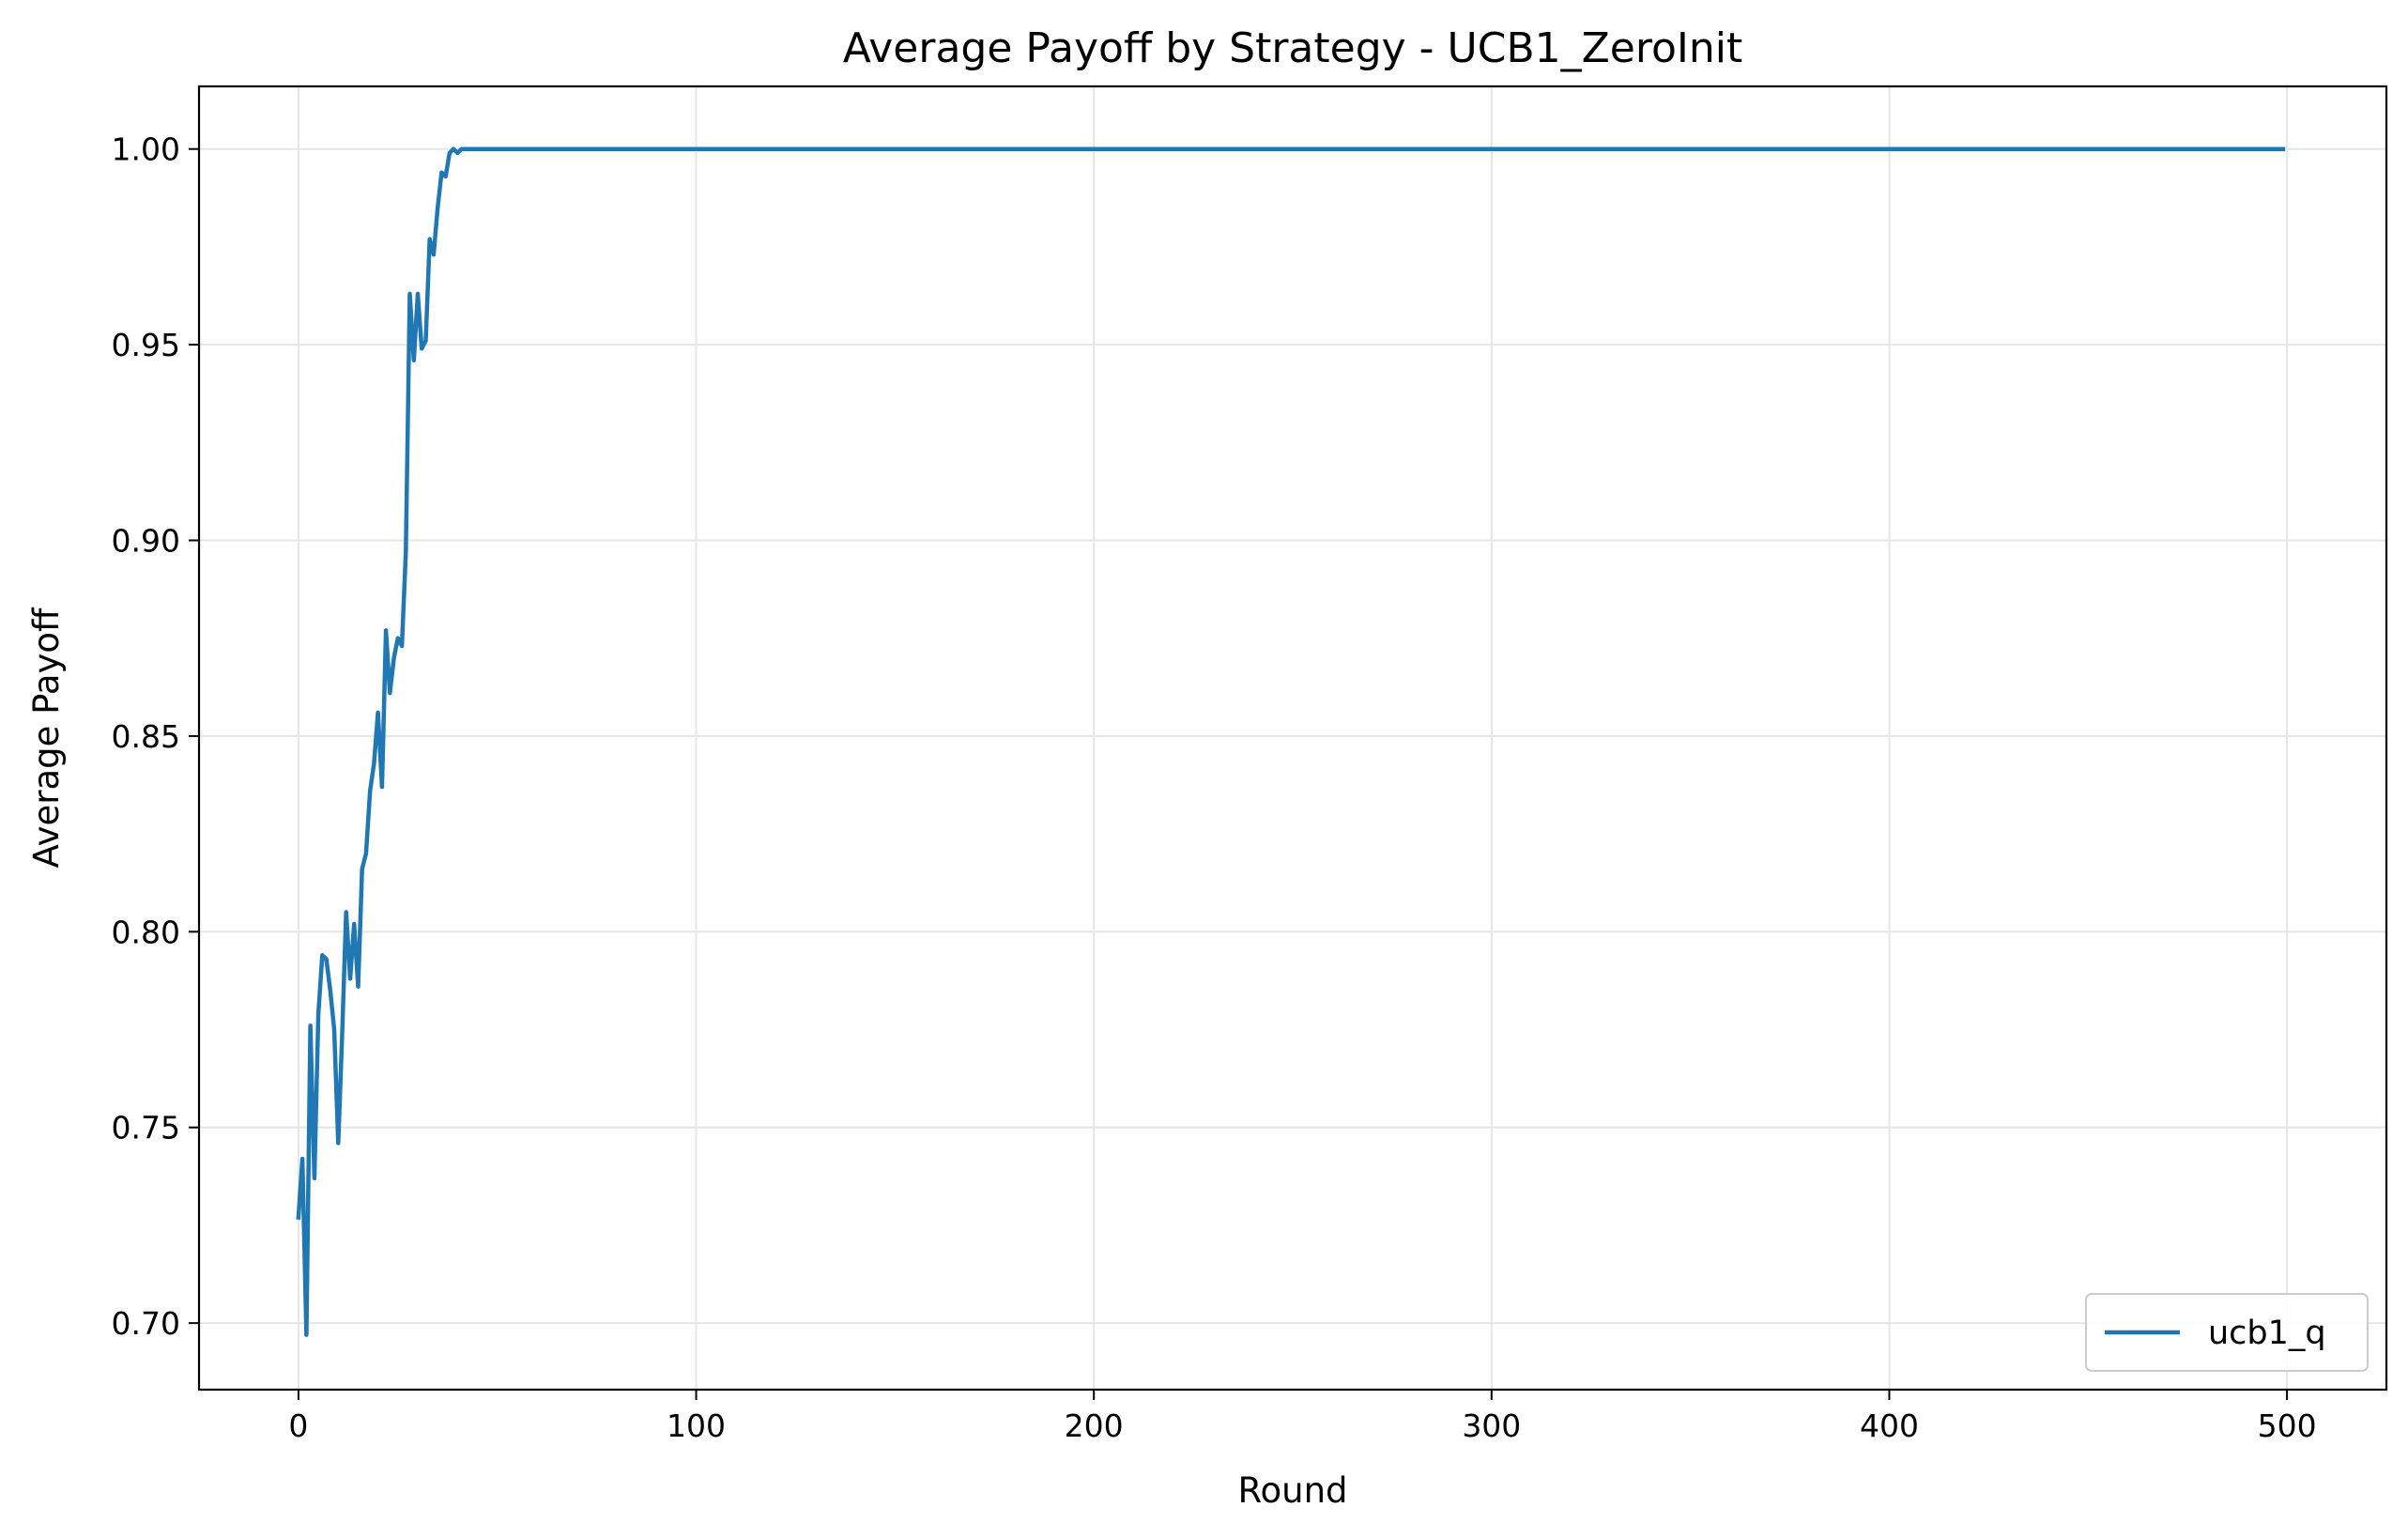 Image resolution: width=2408 pixels, height=1538 pixels. Describe the element at coordinates (146, 345) in the screenshot. I see `y-tick-label: 0.95` at that location.